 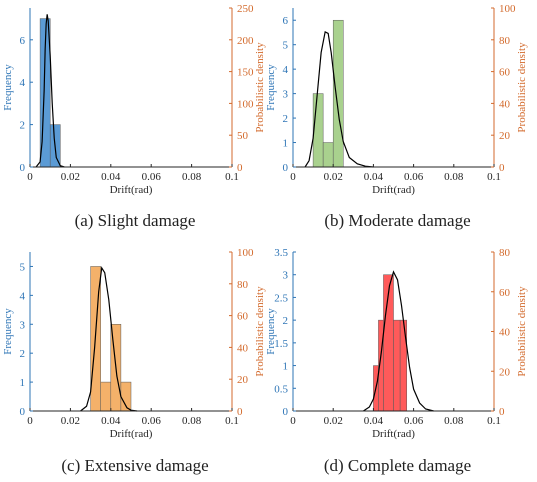 I want to click on y-tick-label-left: 2.5, so click(x=281, y=298).